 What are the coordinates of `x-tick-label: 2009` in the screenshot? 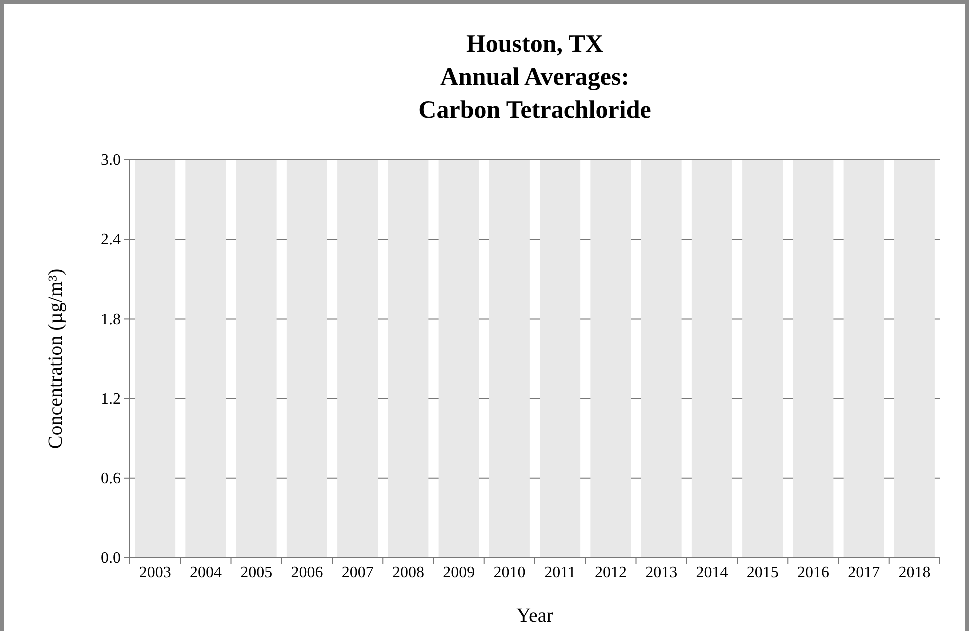 It's located at (459, 573).